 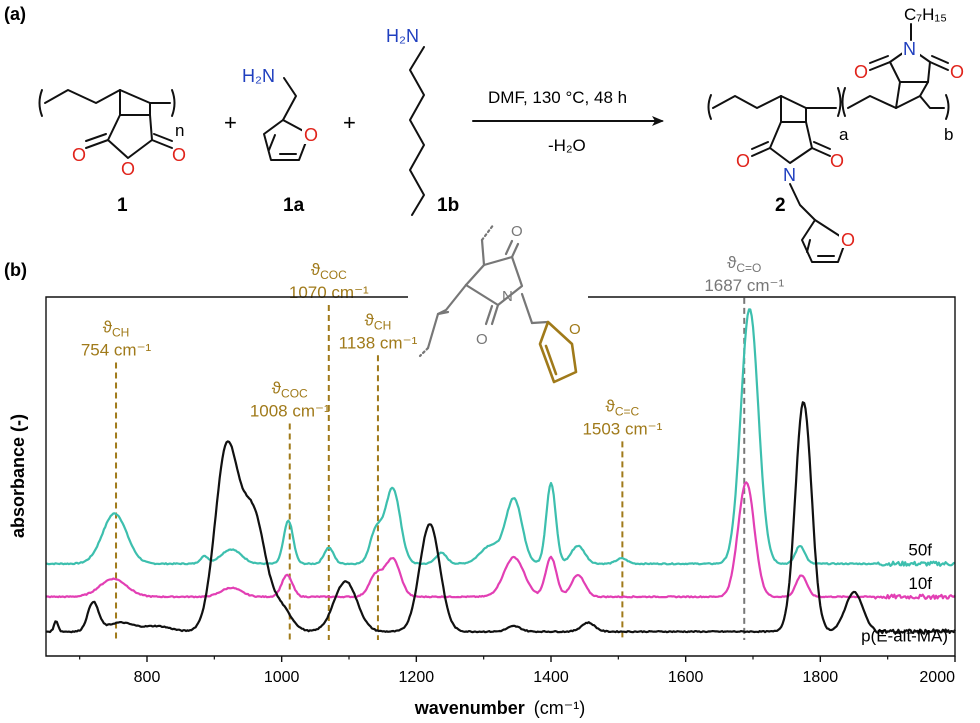 I want to click on annotation-label-1: 1008 cm⁻¹, so click(x=290, y=410).